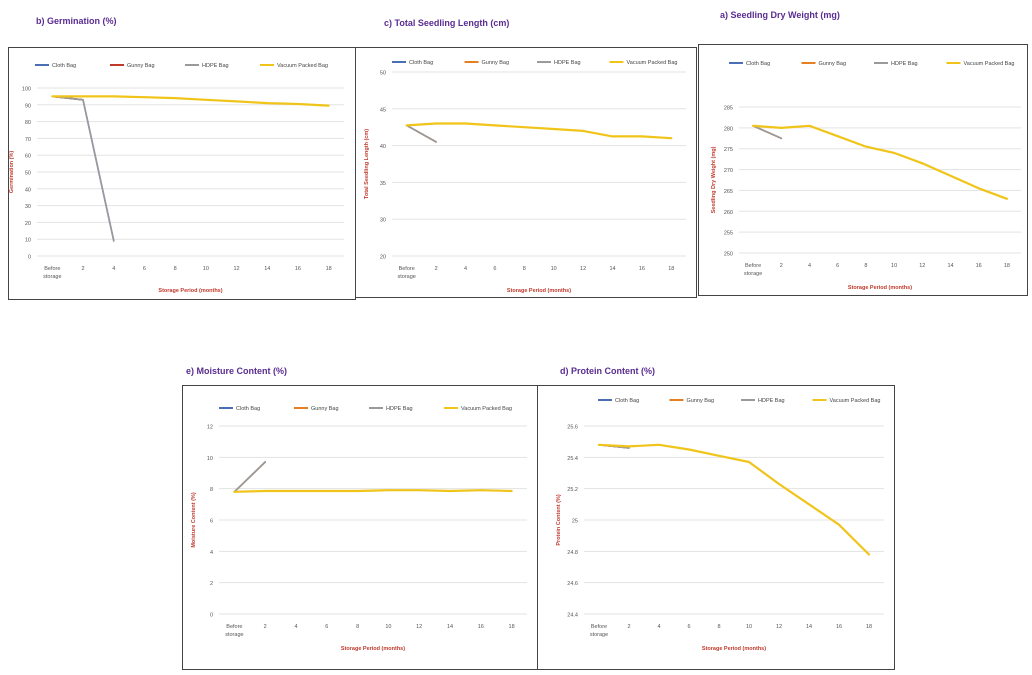 This screenshot has height=675, width=1032. I want to click on y-axis-title: Total Seedling Length (cm), so click(367, 164).